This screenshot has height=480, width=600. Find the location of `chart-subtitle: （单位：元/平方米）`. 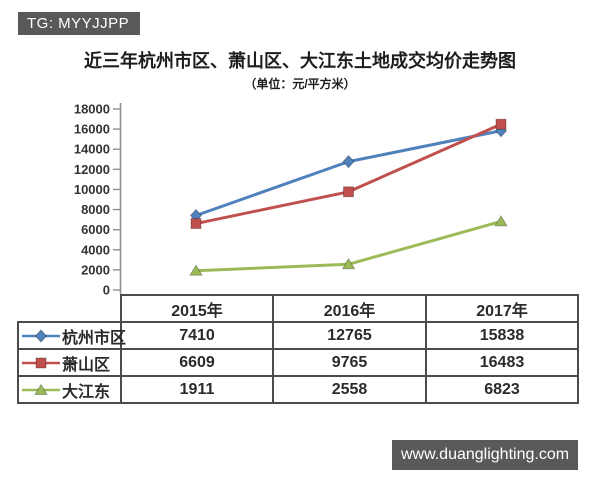

chart-subtitle: （单位：元/平方米） is located at coordinates (300, 84).